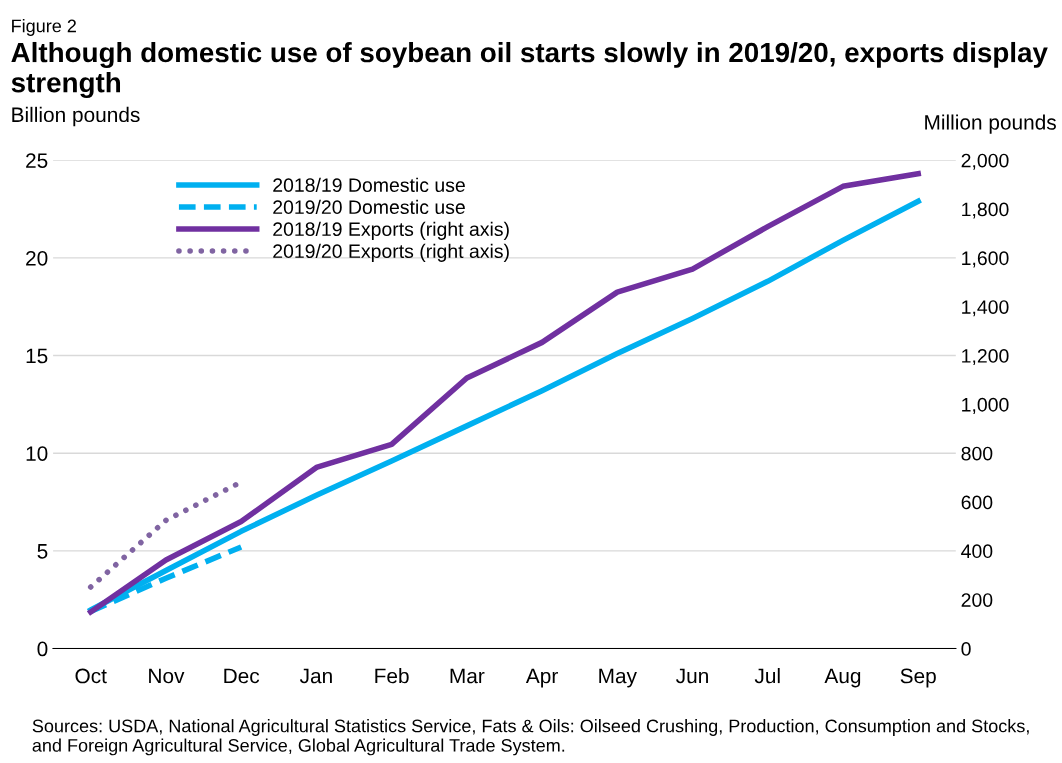  Describe the element at coordinates (42, 649) in the screenshot. I see `y-tick-label: 0` at that location.